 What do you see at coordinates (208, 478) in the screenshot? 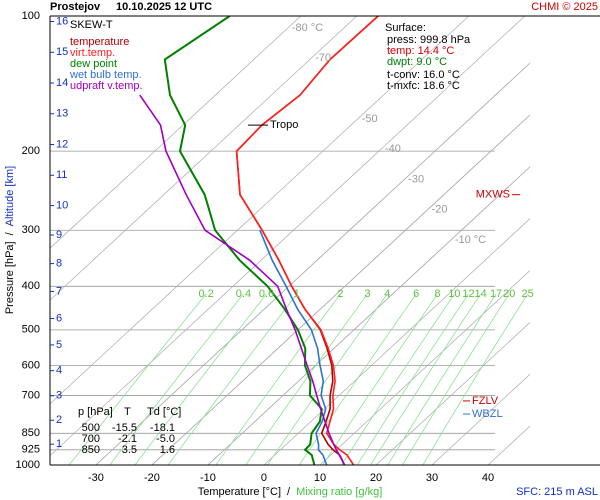
I see `x-tick-label: -10` at bounding box center [208, 478].